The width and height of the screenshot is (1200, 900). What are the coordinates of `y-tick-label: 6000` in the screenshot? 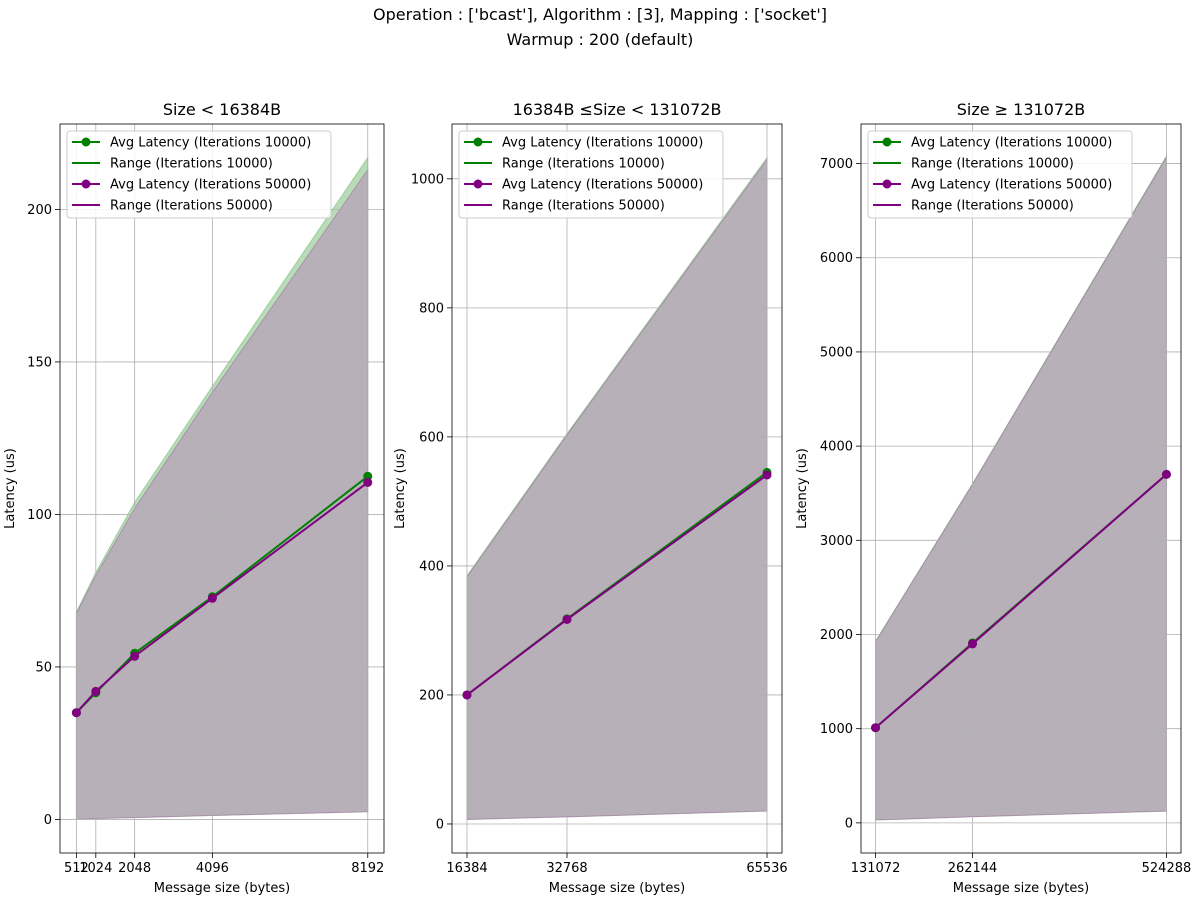 It's located at (836, 258).